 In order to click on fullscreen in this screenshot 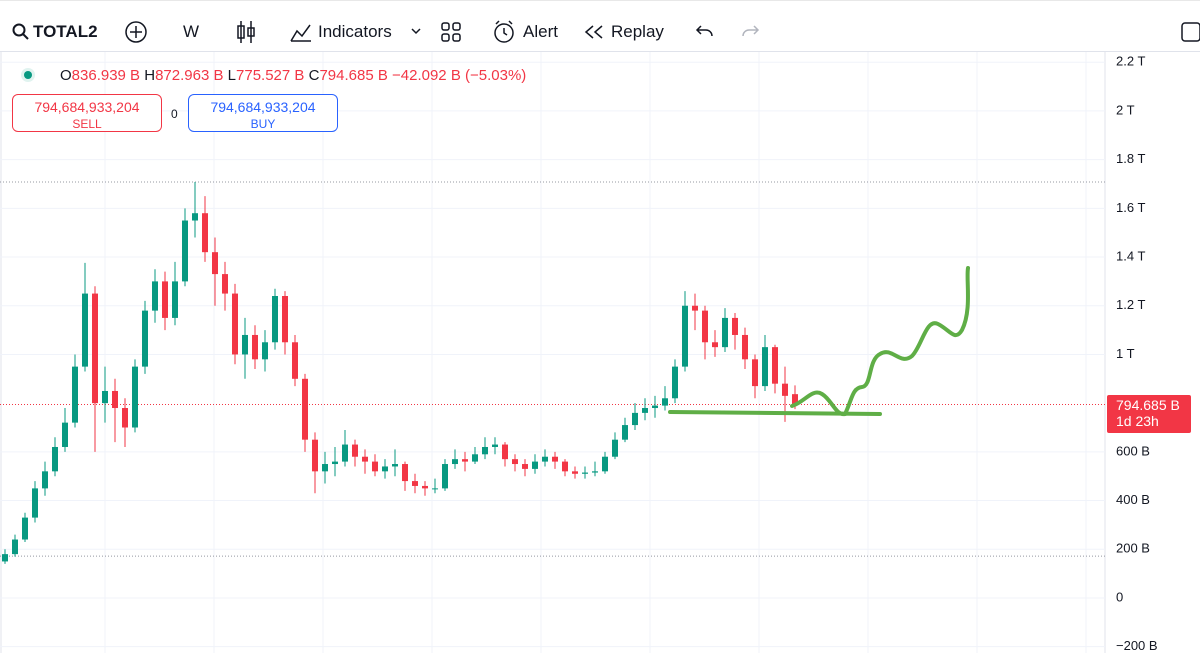, I will do `click(1190, 32)`.